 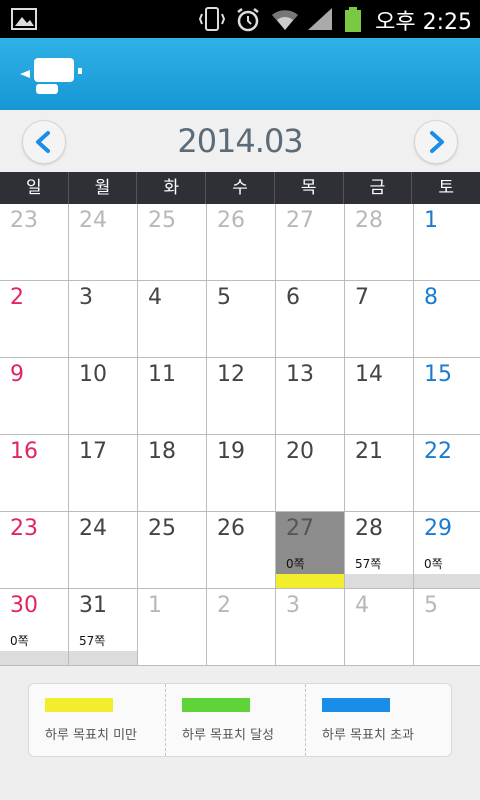 What do you see at coordinates (93, 451) in the screenshot?
I see `day-number: 17` at bounding box center [93, 451].